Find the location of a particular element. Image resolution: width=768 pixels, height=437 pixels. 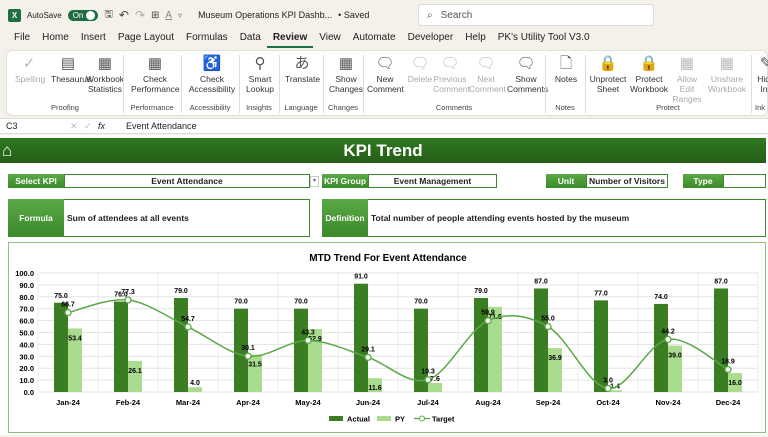

previous-comment-button: 🗨 Previous Comment is located at coordinates (451, 74).